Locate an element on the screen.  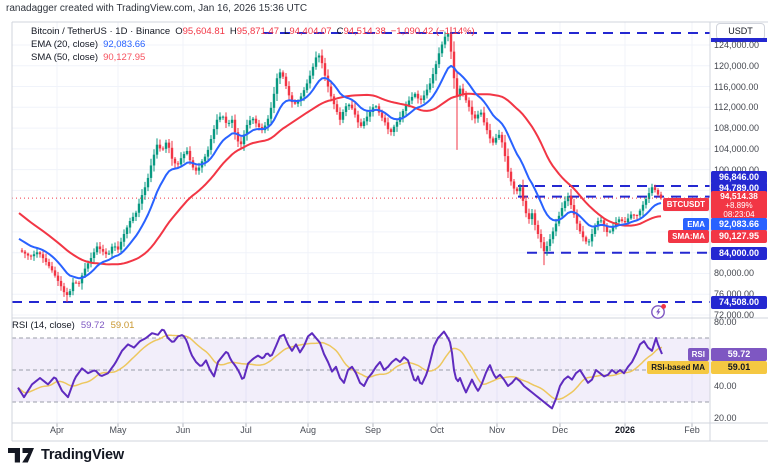
price-9684600-badge: 96,846.00 is located at coordinates (739, 177).